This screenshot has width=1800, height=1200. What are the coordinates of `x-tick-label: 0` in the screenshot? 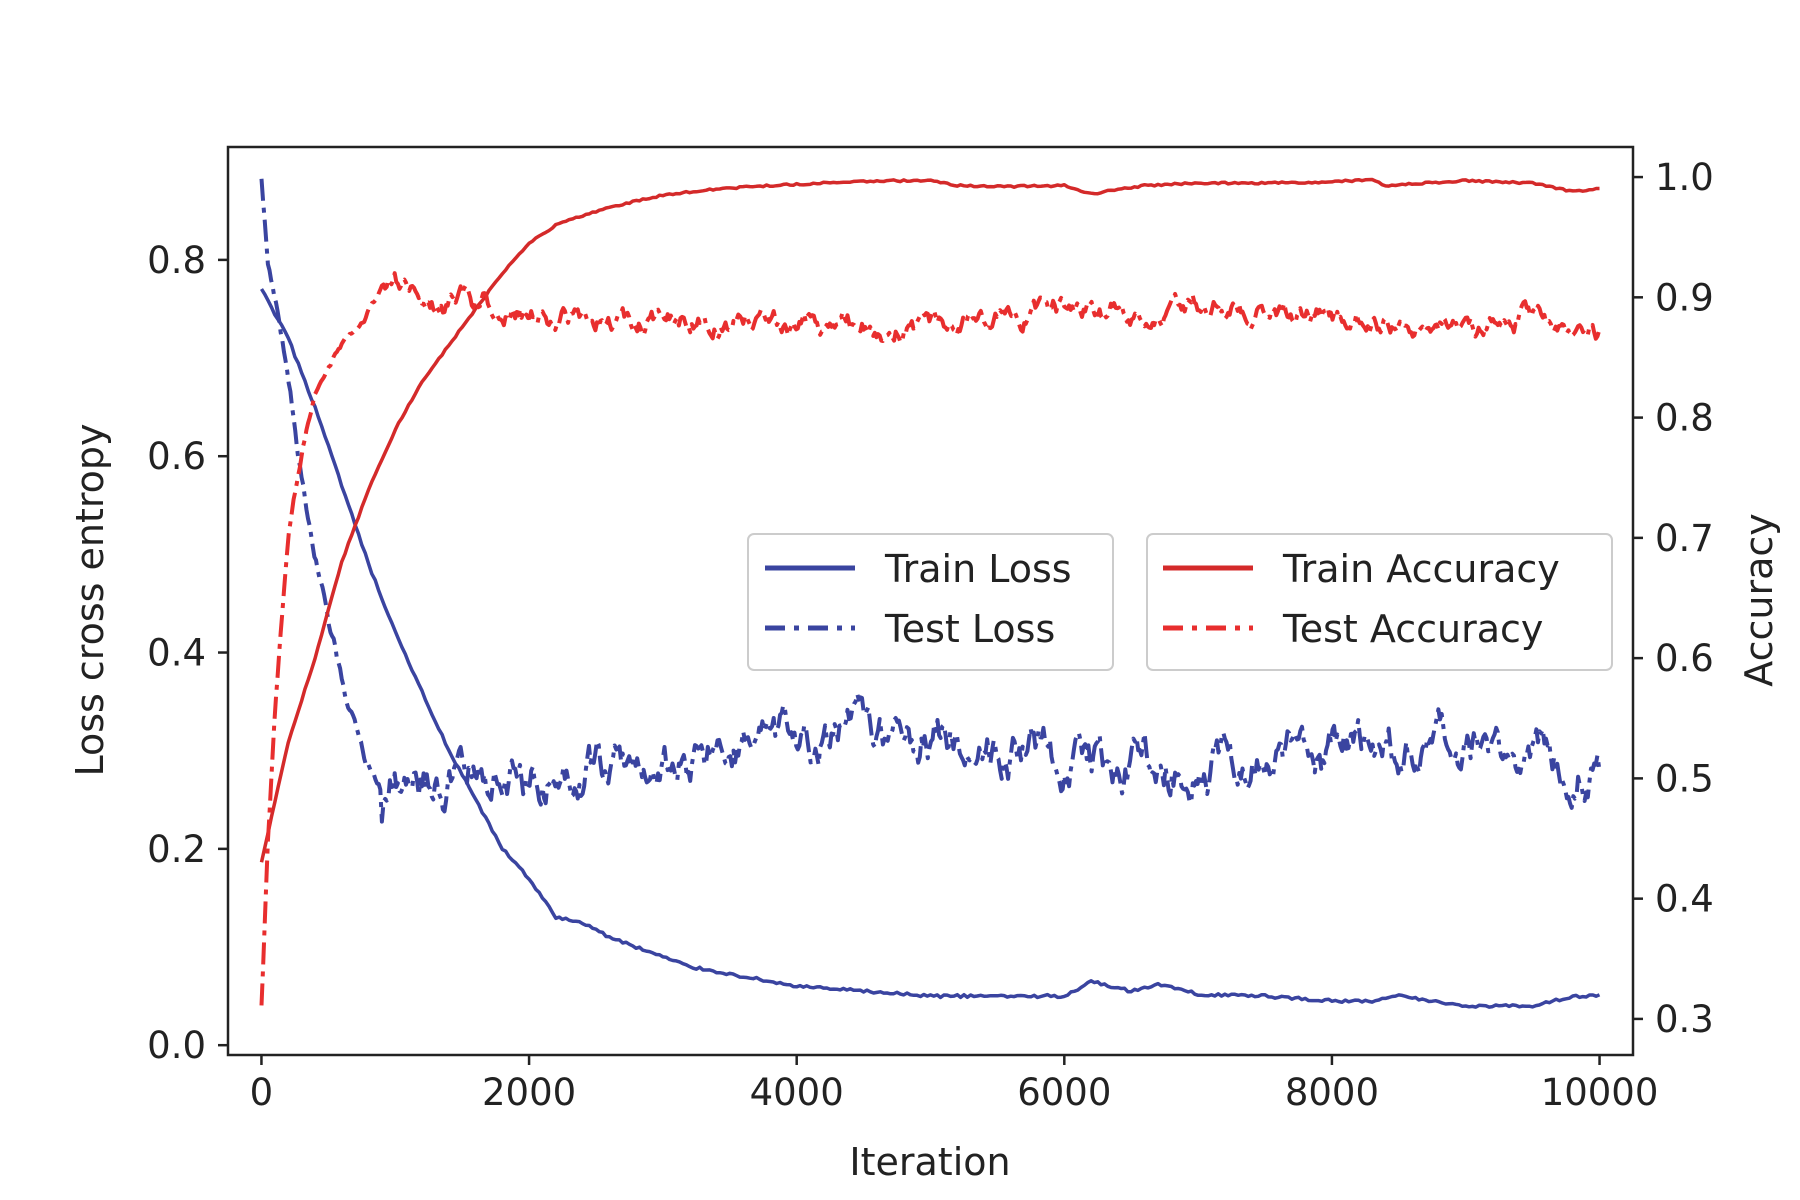 It's located at (262, 1092).